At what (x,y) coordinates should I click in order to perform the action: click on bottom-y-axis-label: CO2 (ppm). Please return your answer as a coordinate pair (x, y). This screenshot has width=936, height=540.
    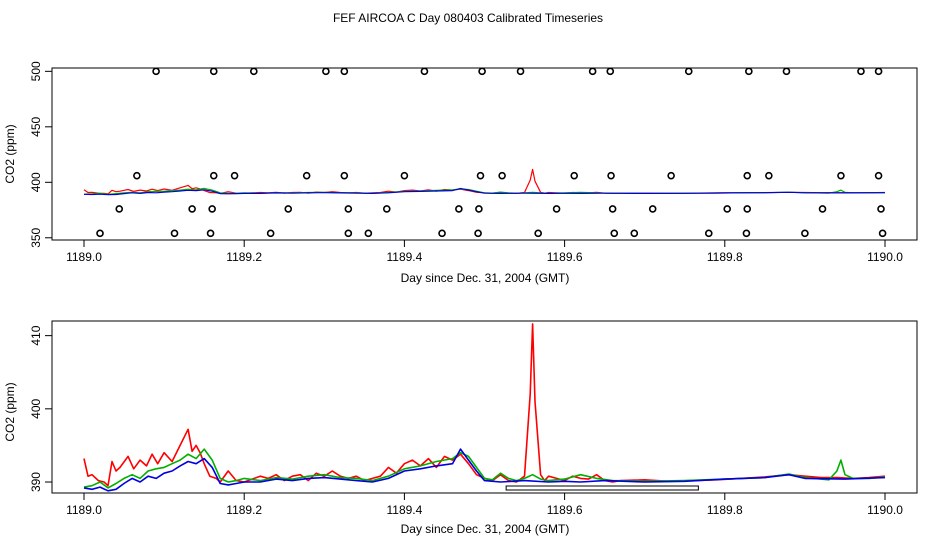
    Looking at the image, I should click on (10, 411).